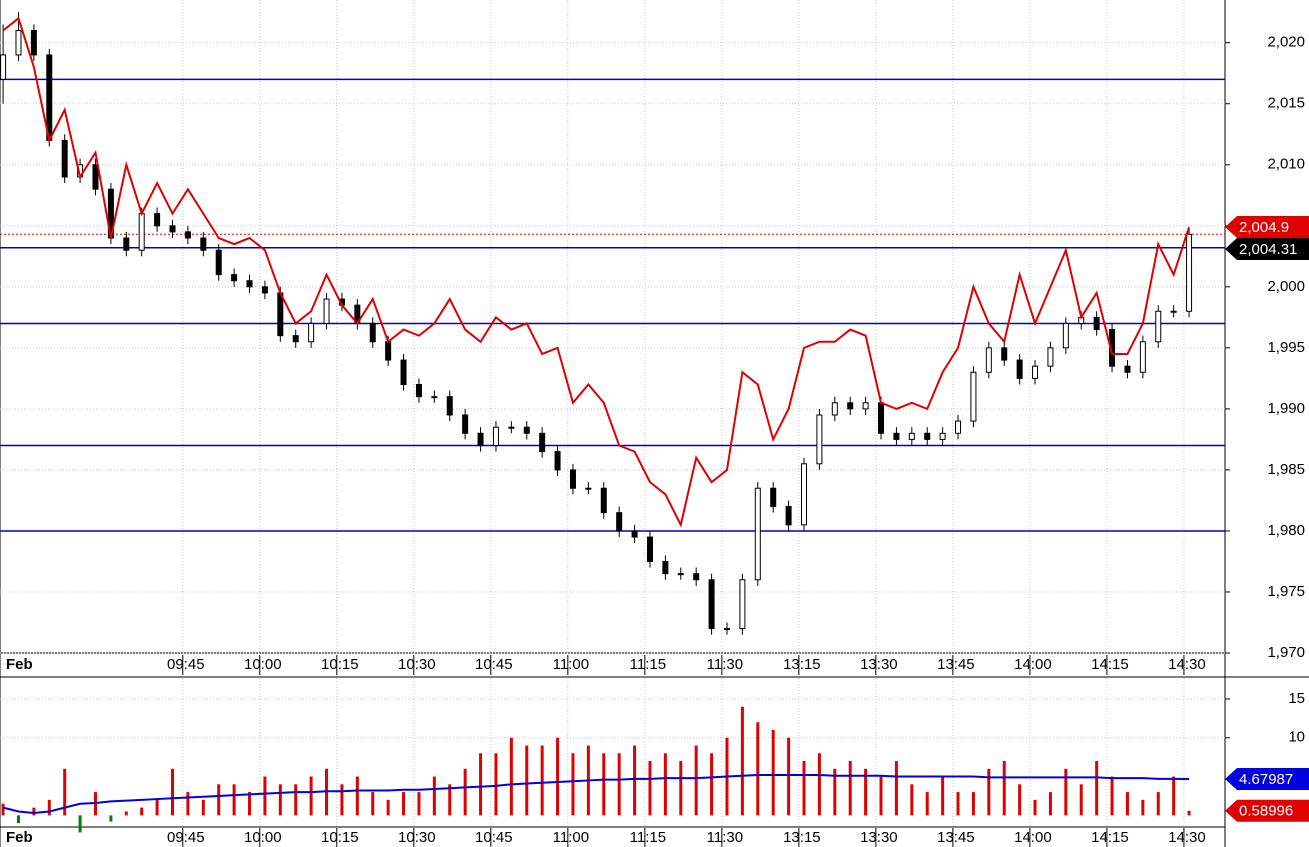  What do you see at coordinates (494, 837) in the screenshot?
I see `x-tick-label: 10:45` at bounding box center [494, 837].